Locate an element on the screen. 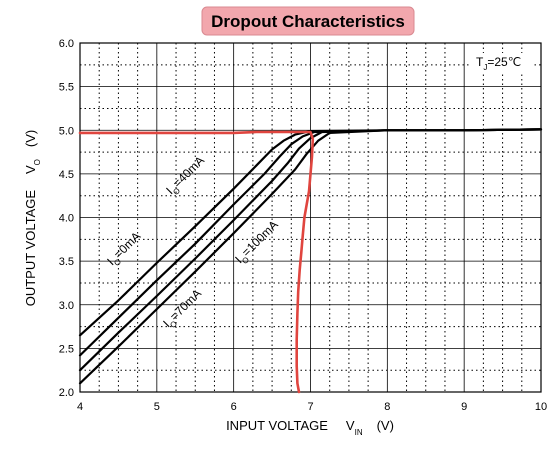 The height and width of the screenshot is (449, 560). y-tick-label: 3.5 is located at coordinates (66, 262).